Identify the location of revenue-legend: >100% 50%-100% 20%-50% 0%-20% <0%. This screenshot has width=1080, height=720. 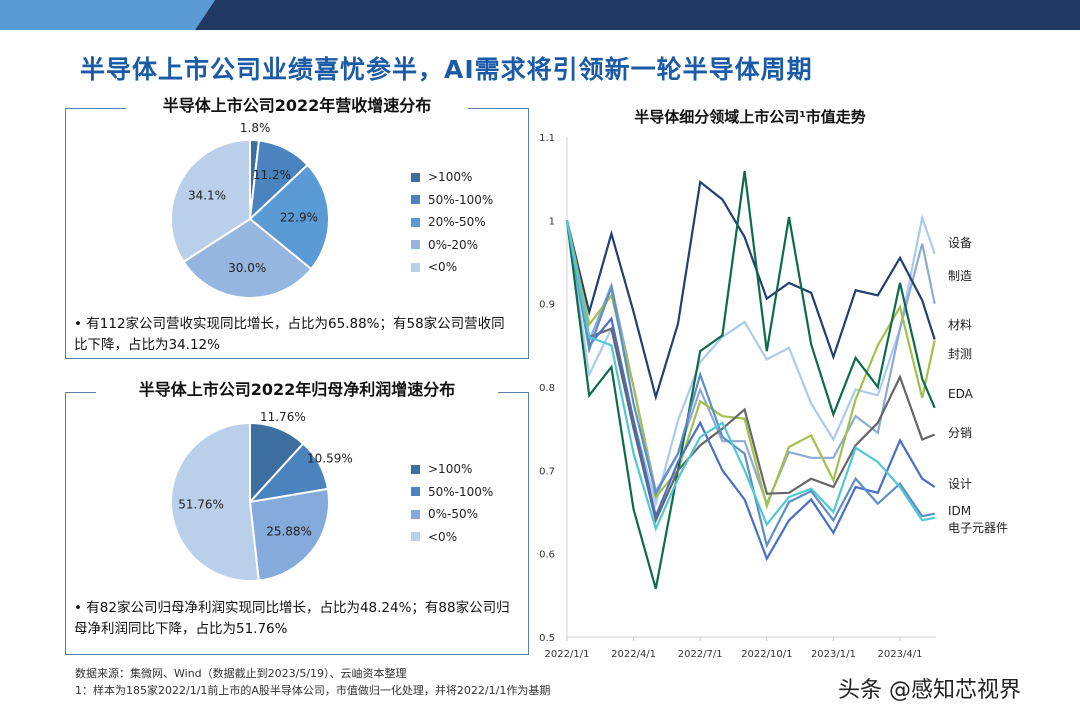
(452, 222).